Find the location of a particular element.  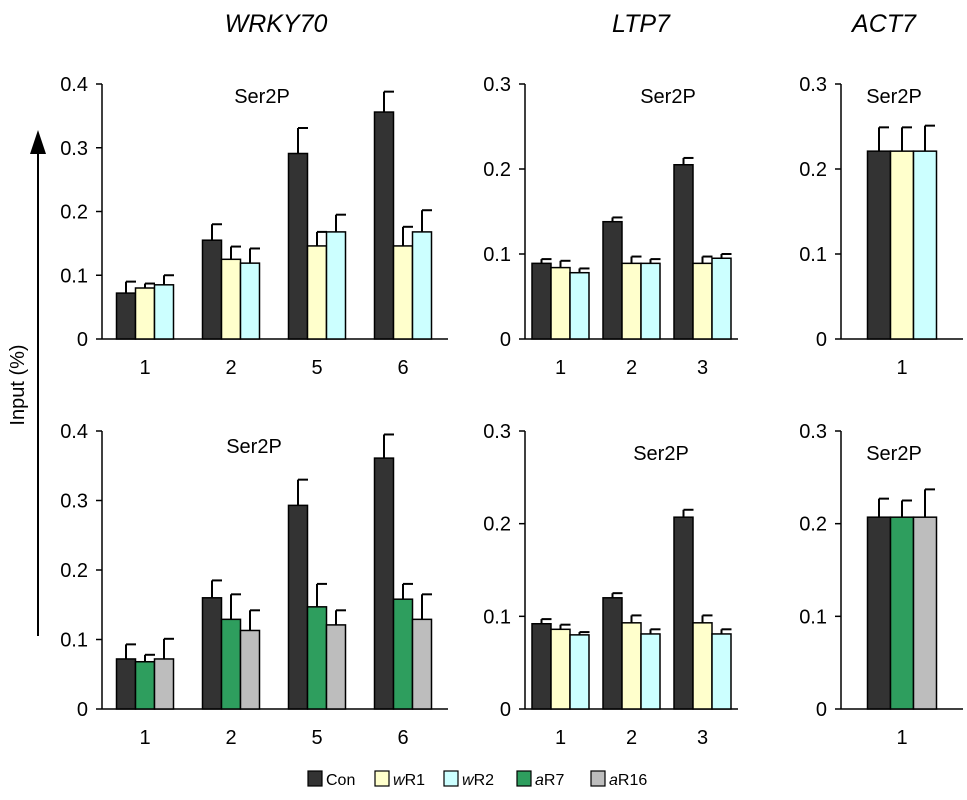

legend-label-aR7: aR7 is located at coordinates (549, 780).